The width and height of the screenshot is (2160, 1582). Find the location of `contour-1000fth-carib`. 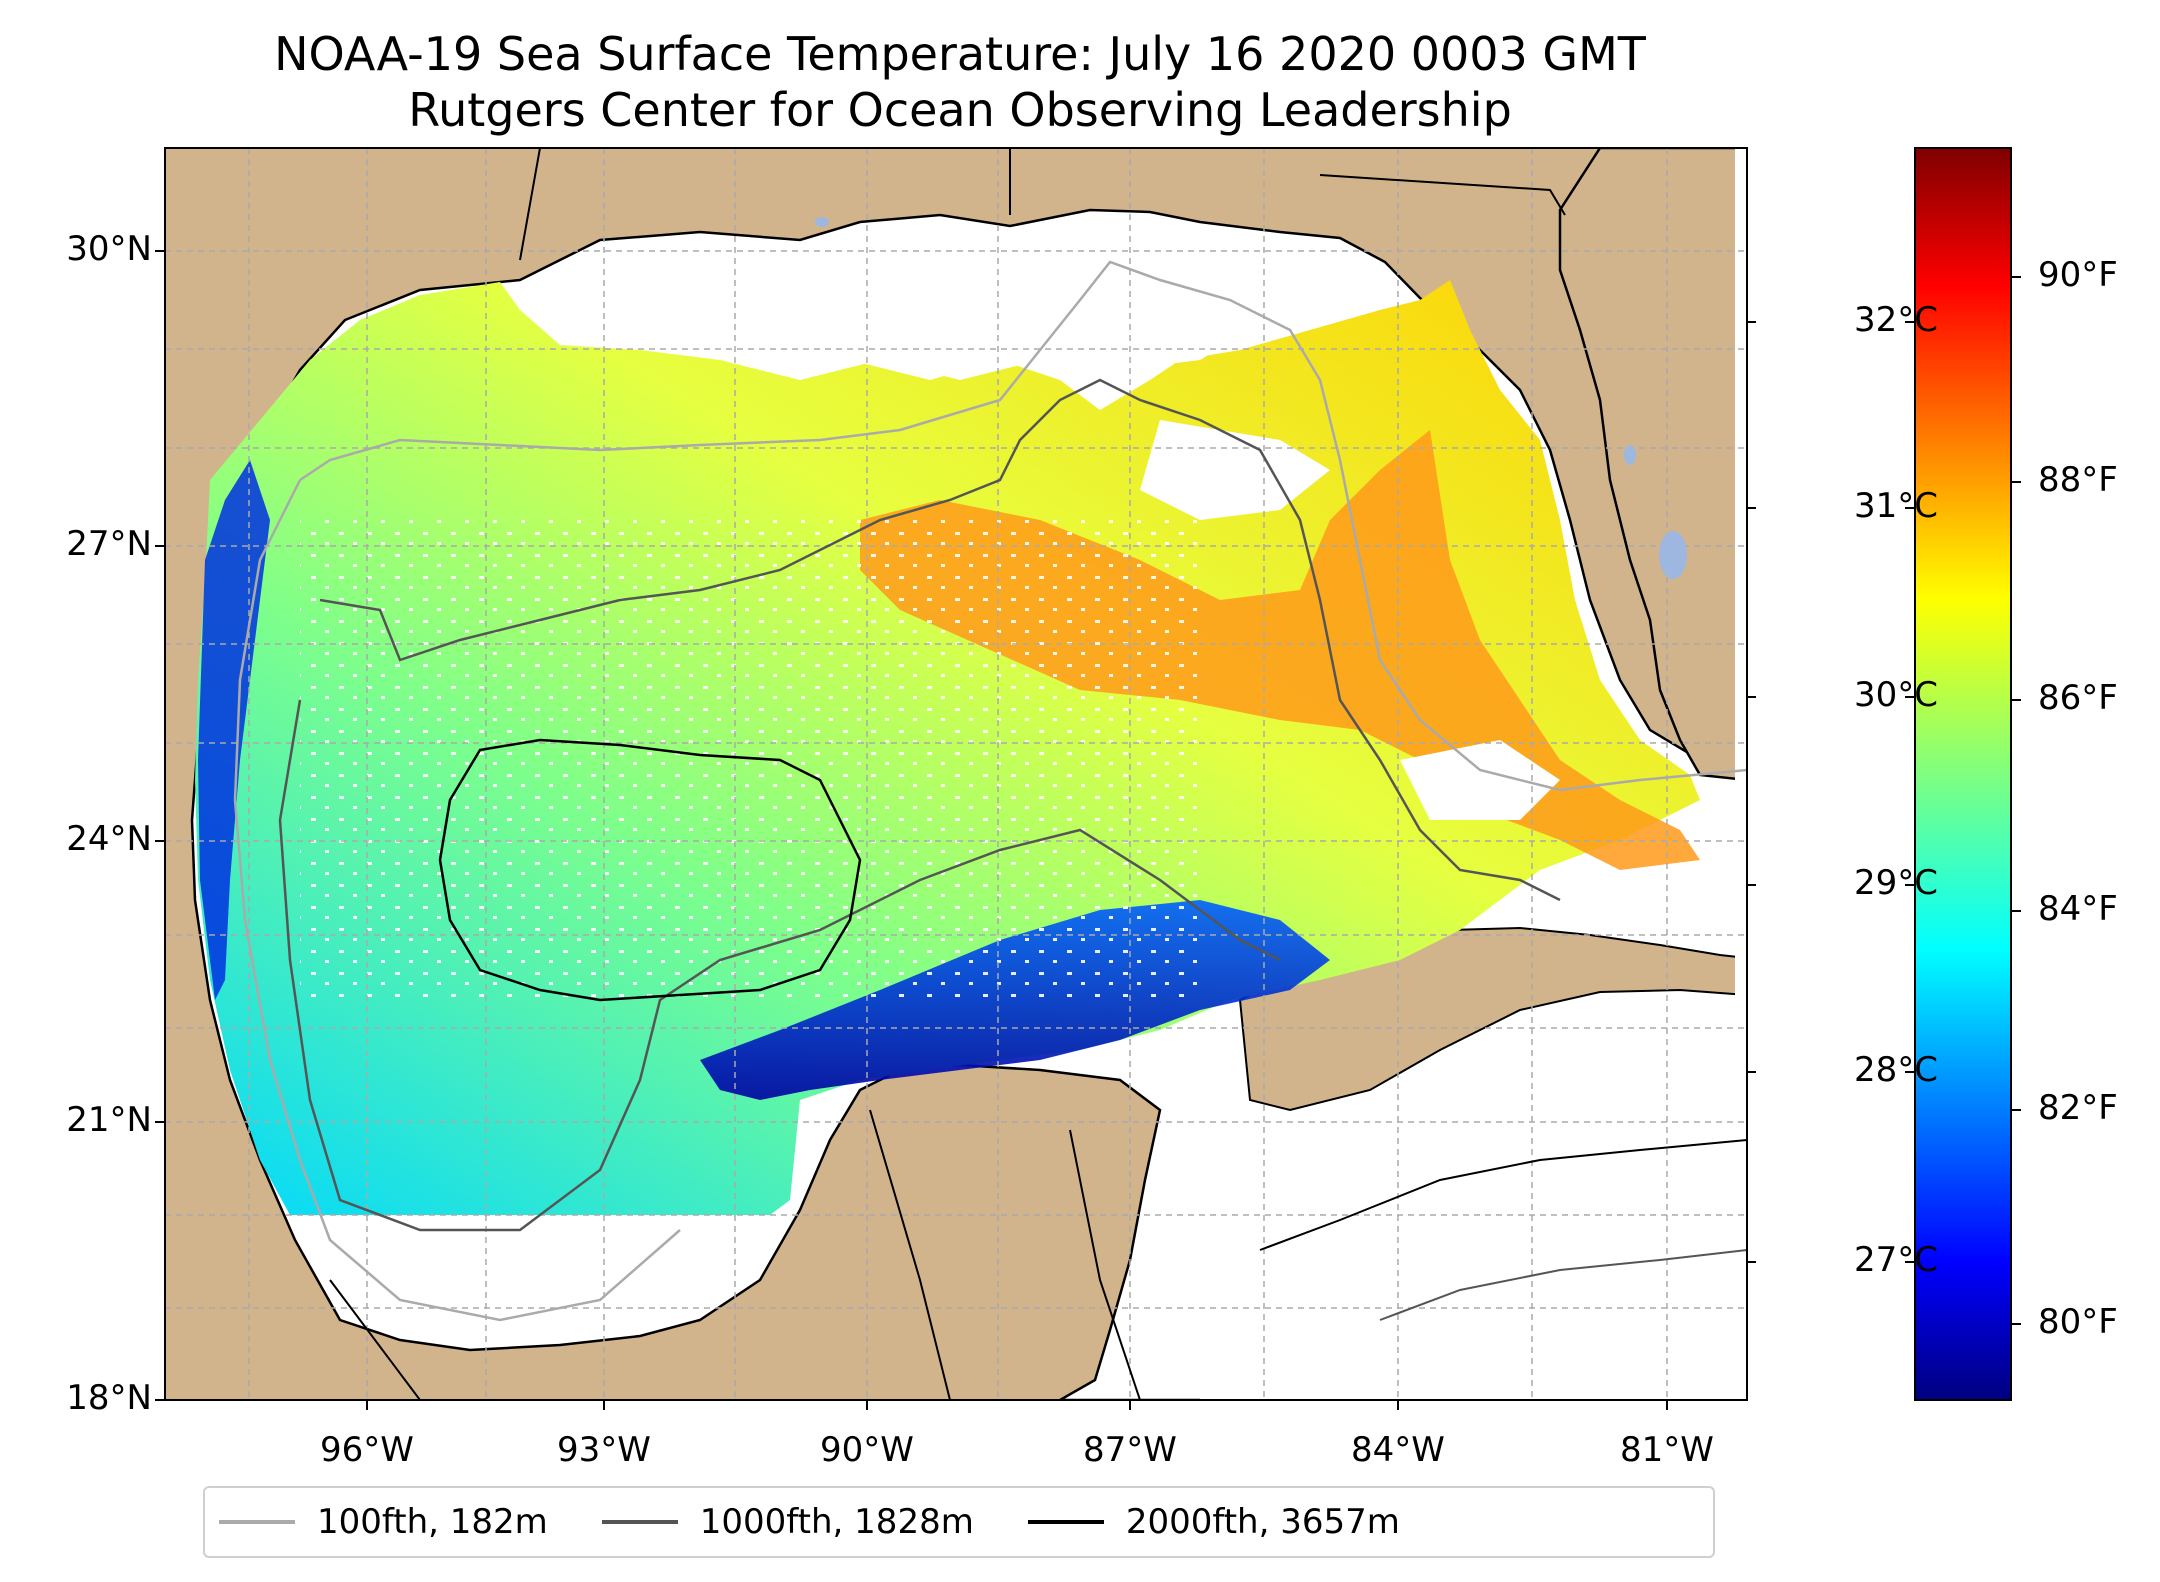

contour-1000fth-carib is located at coordinates (1563, 1285).